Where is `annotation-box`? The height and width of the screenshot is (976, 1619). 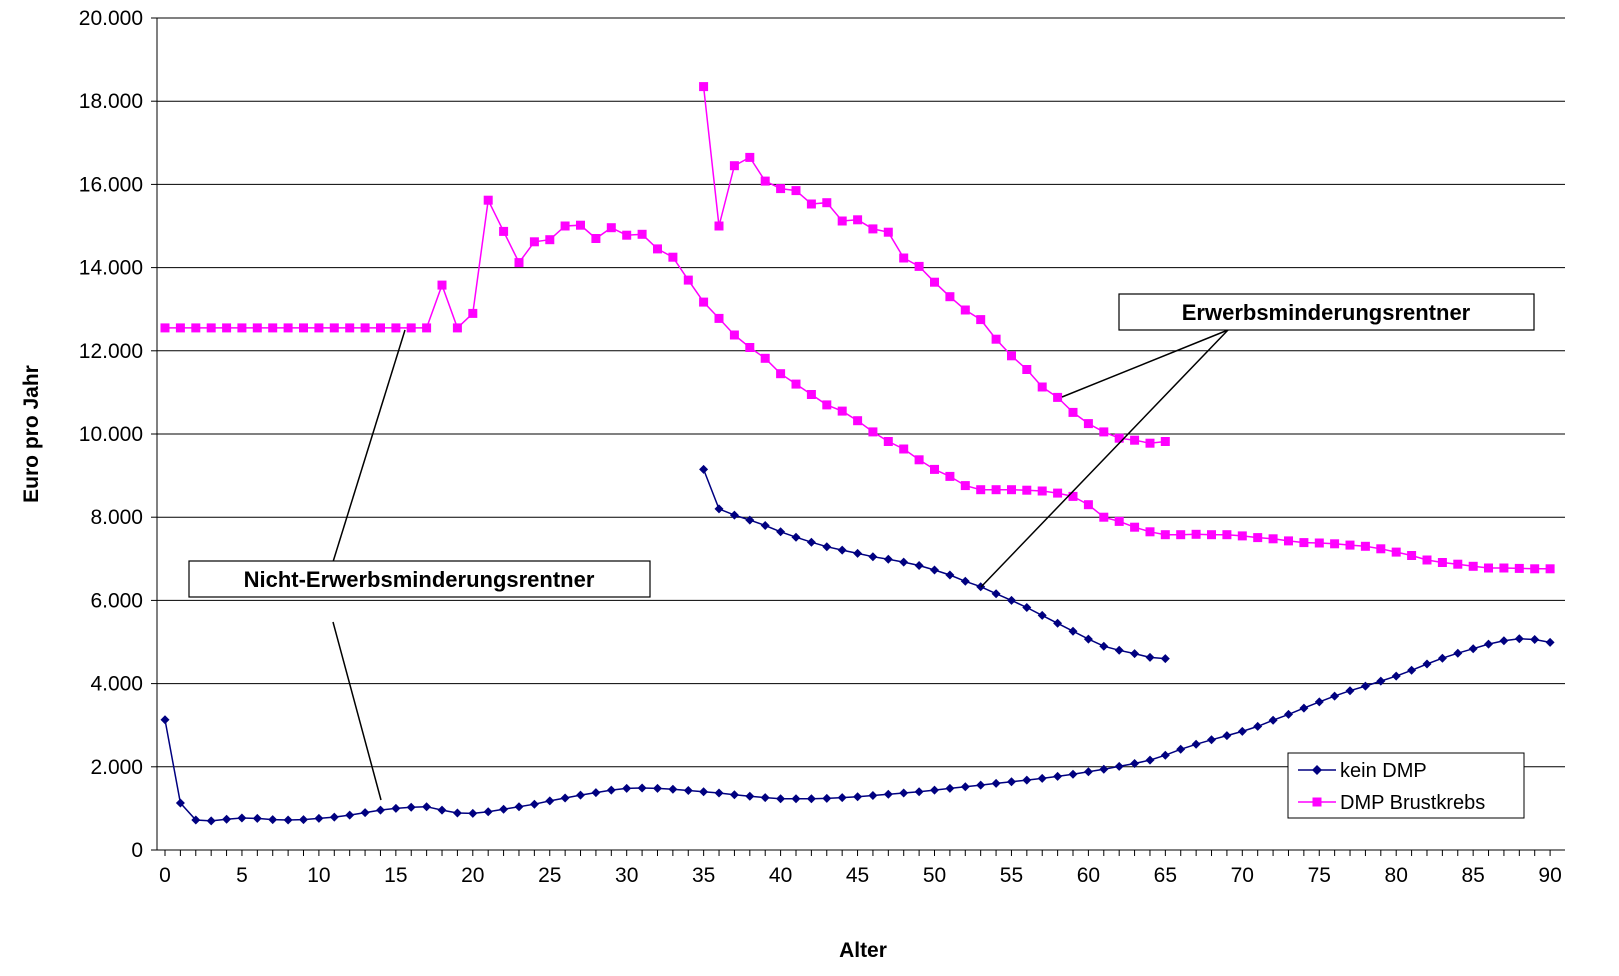 annotation-box is located at coordinates (419, 579).